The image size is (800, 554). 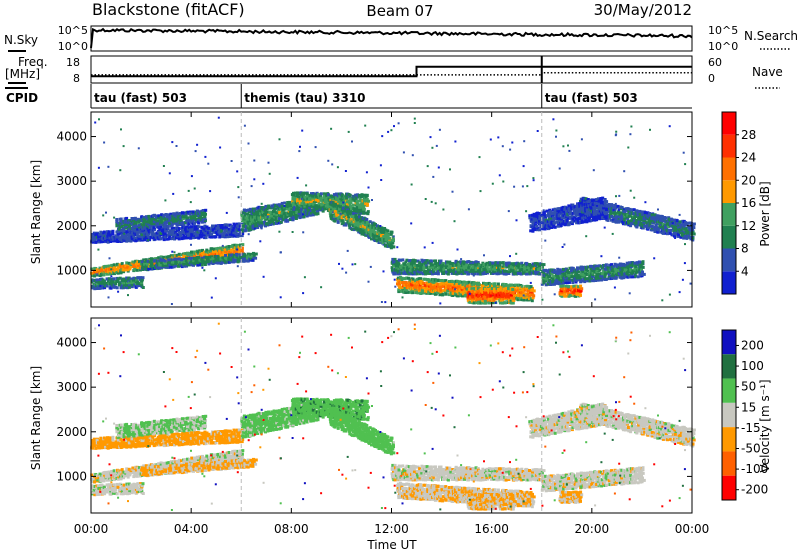 What do you see at coordinates (399, 11) in the screenshot?
I see `beam-title: Beam 07` at bounding box center [399, 11].